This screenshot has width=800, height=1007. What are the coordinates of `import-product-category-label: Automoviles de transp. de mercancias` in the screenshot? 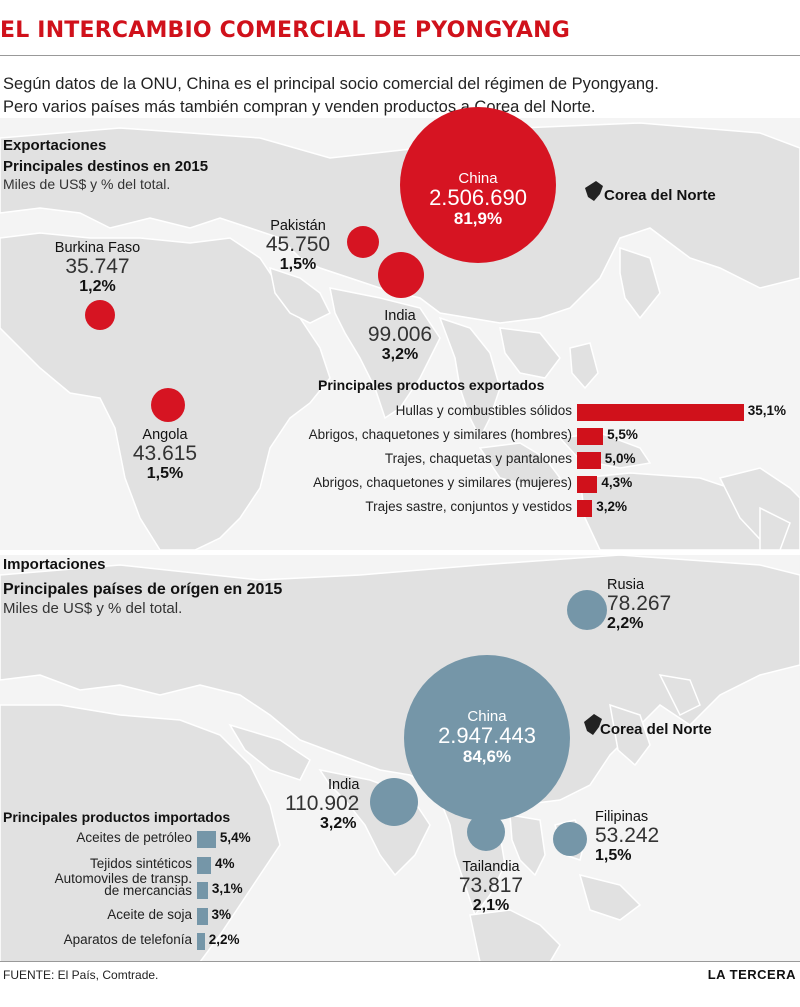 It's located at (123, 884).